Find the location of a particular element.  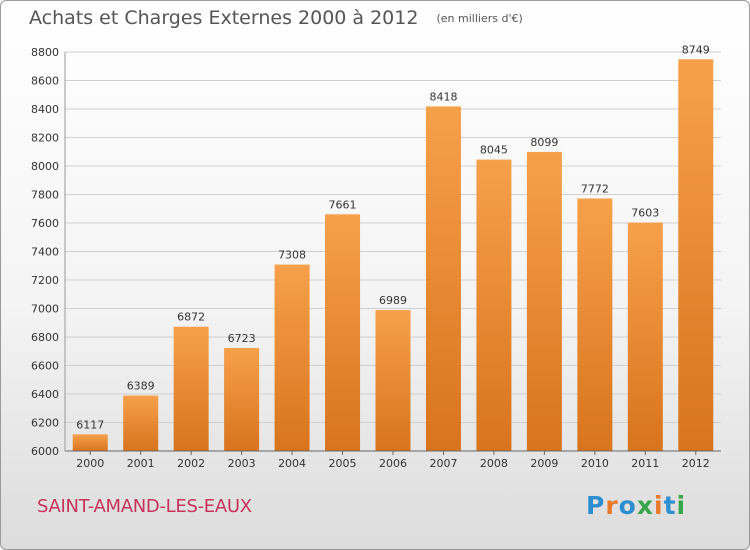

y-tick-label: 7800 is located at coordinates (45, 195).